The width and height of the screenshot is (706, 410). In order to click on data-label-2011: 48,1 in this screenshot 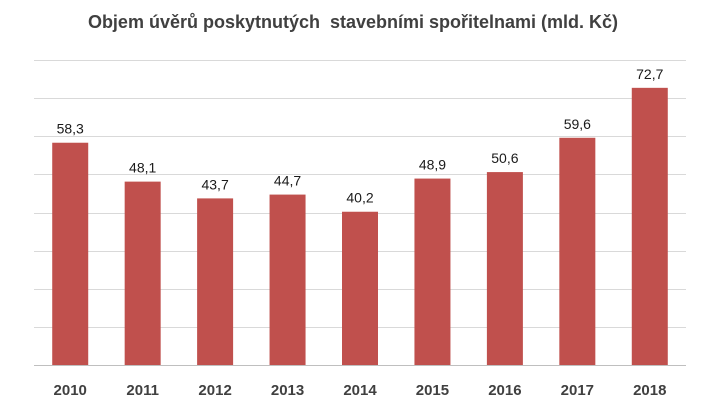, I will do `click(142, 168)`.